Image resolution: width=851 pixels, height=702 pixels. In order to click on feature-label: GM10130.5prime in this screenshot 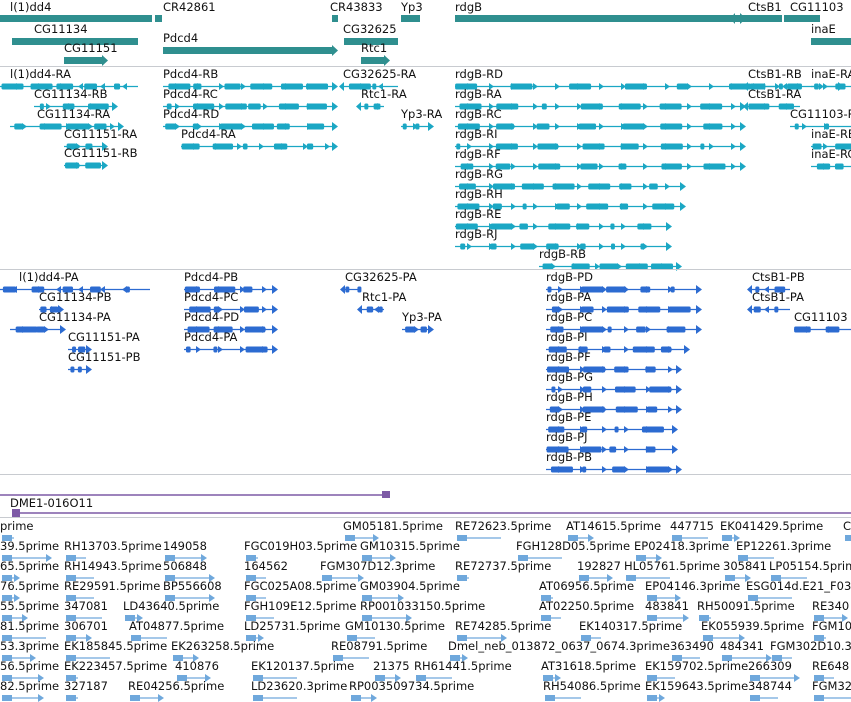, I will do `click(395, 626)`.